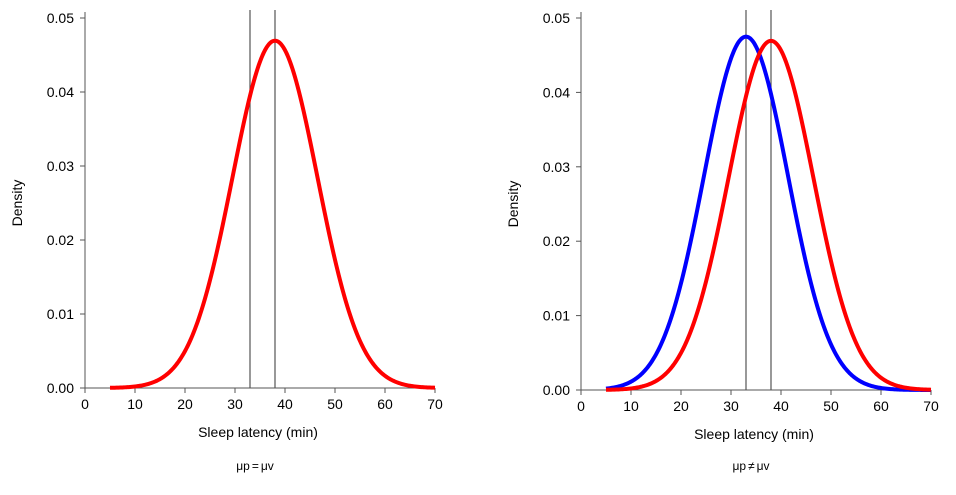  I want to click on panel-caption: μp ≠ μv, so click(750, 466).